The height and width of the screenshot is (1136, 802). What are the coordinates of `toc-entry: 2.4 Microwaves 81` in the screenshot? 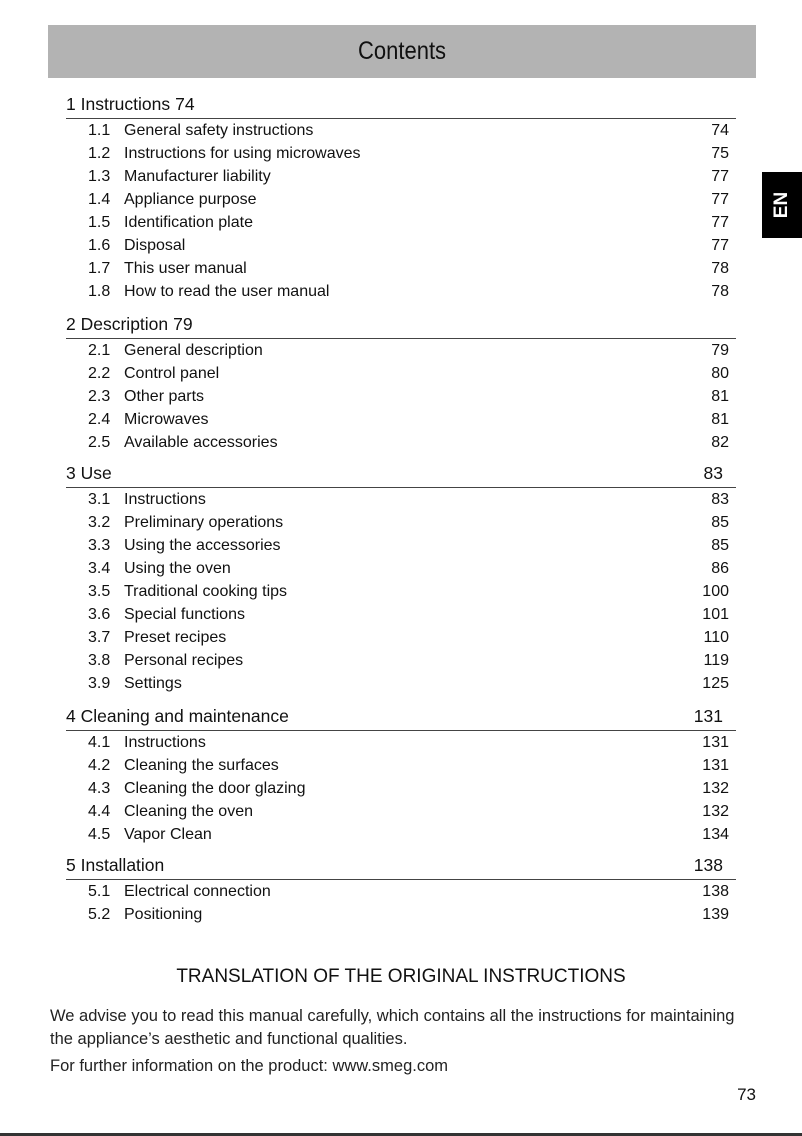 It's located at (401, 419).